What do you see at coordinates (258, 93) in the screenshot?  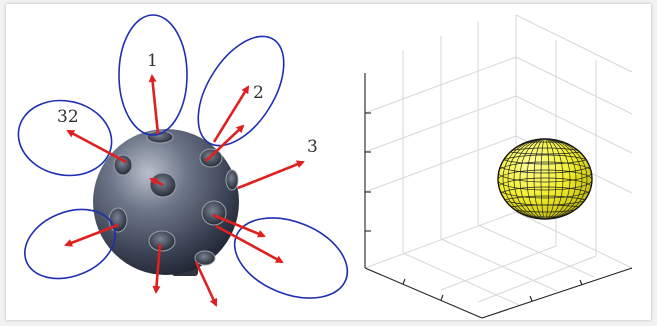 I see `label-2: 2` at bounding box center [258, 93].